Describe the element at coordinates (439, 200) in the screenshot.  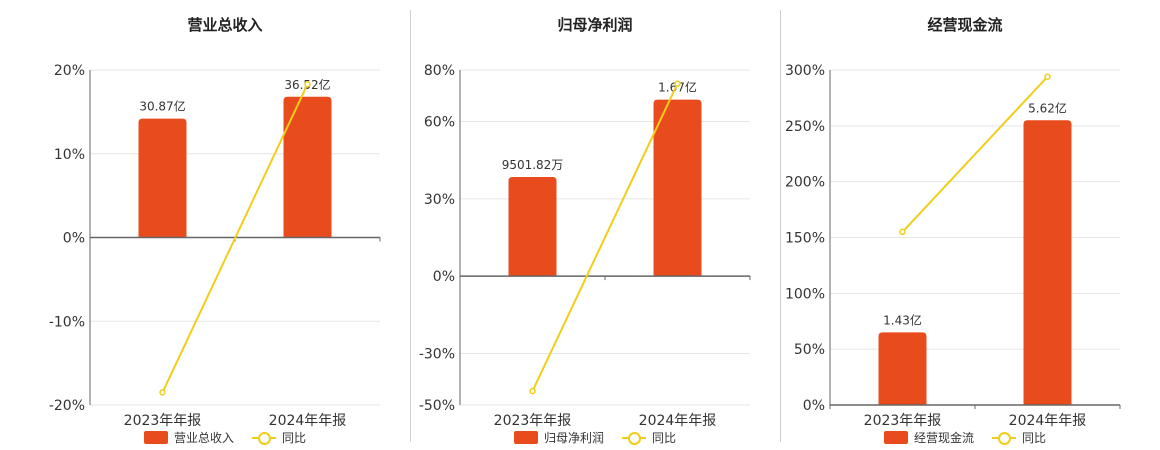
I see `y-tick-label: 30%` at that location.